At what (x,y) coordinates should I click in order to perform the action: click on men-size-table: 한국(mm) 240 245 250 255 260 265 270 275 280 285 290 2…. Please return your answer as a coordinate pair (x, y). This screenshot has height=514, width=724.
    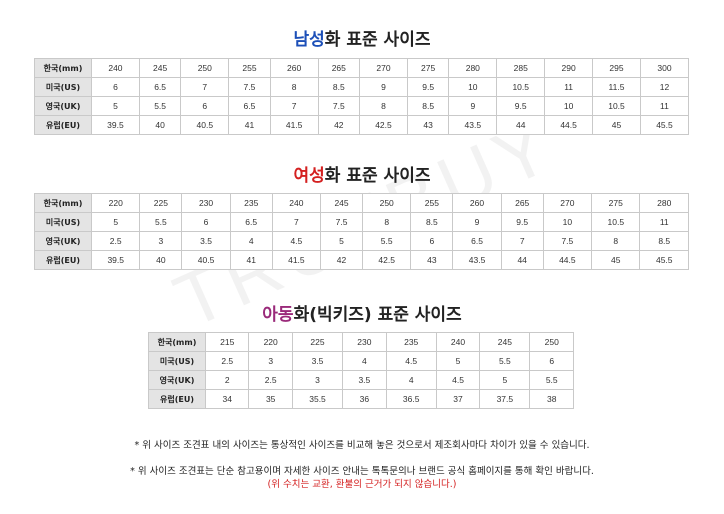
    Looking at the image, I should click on (362, 96).